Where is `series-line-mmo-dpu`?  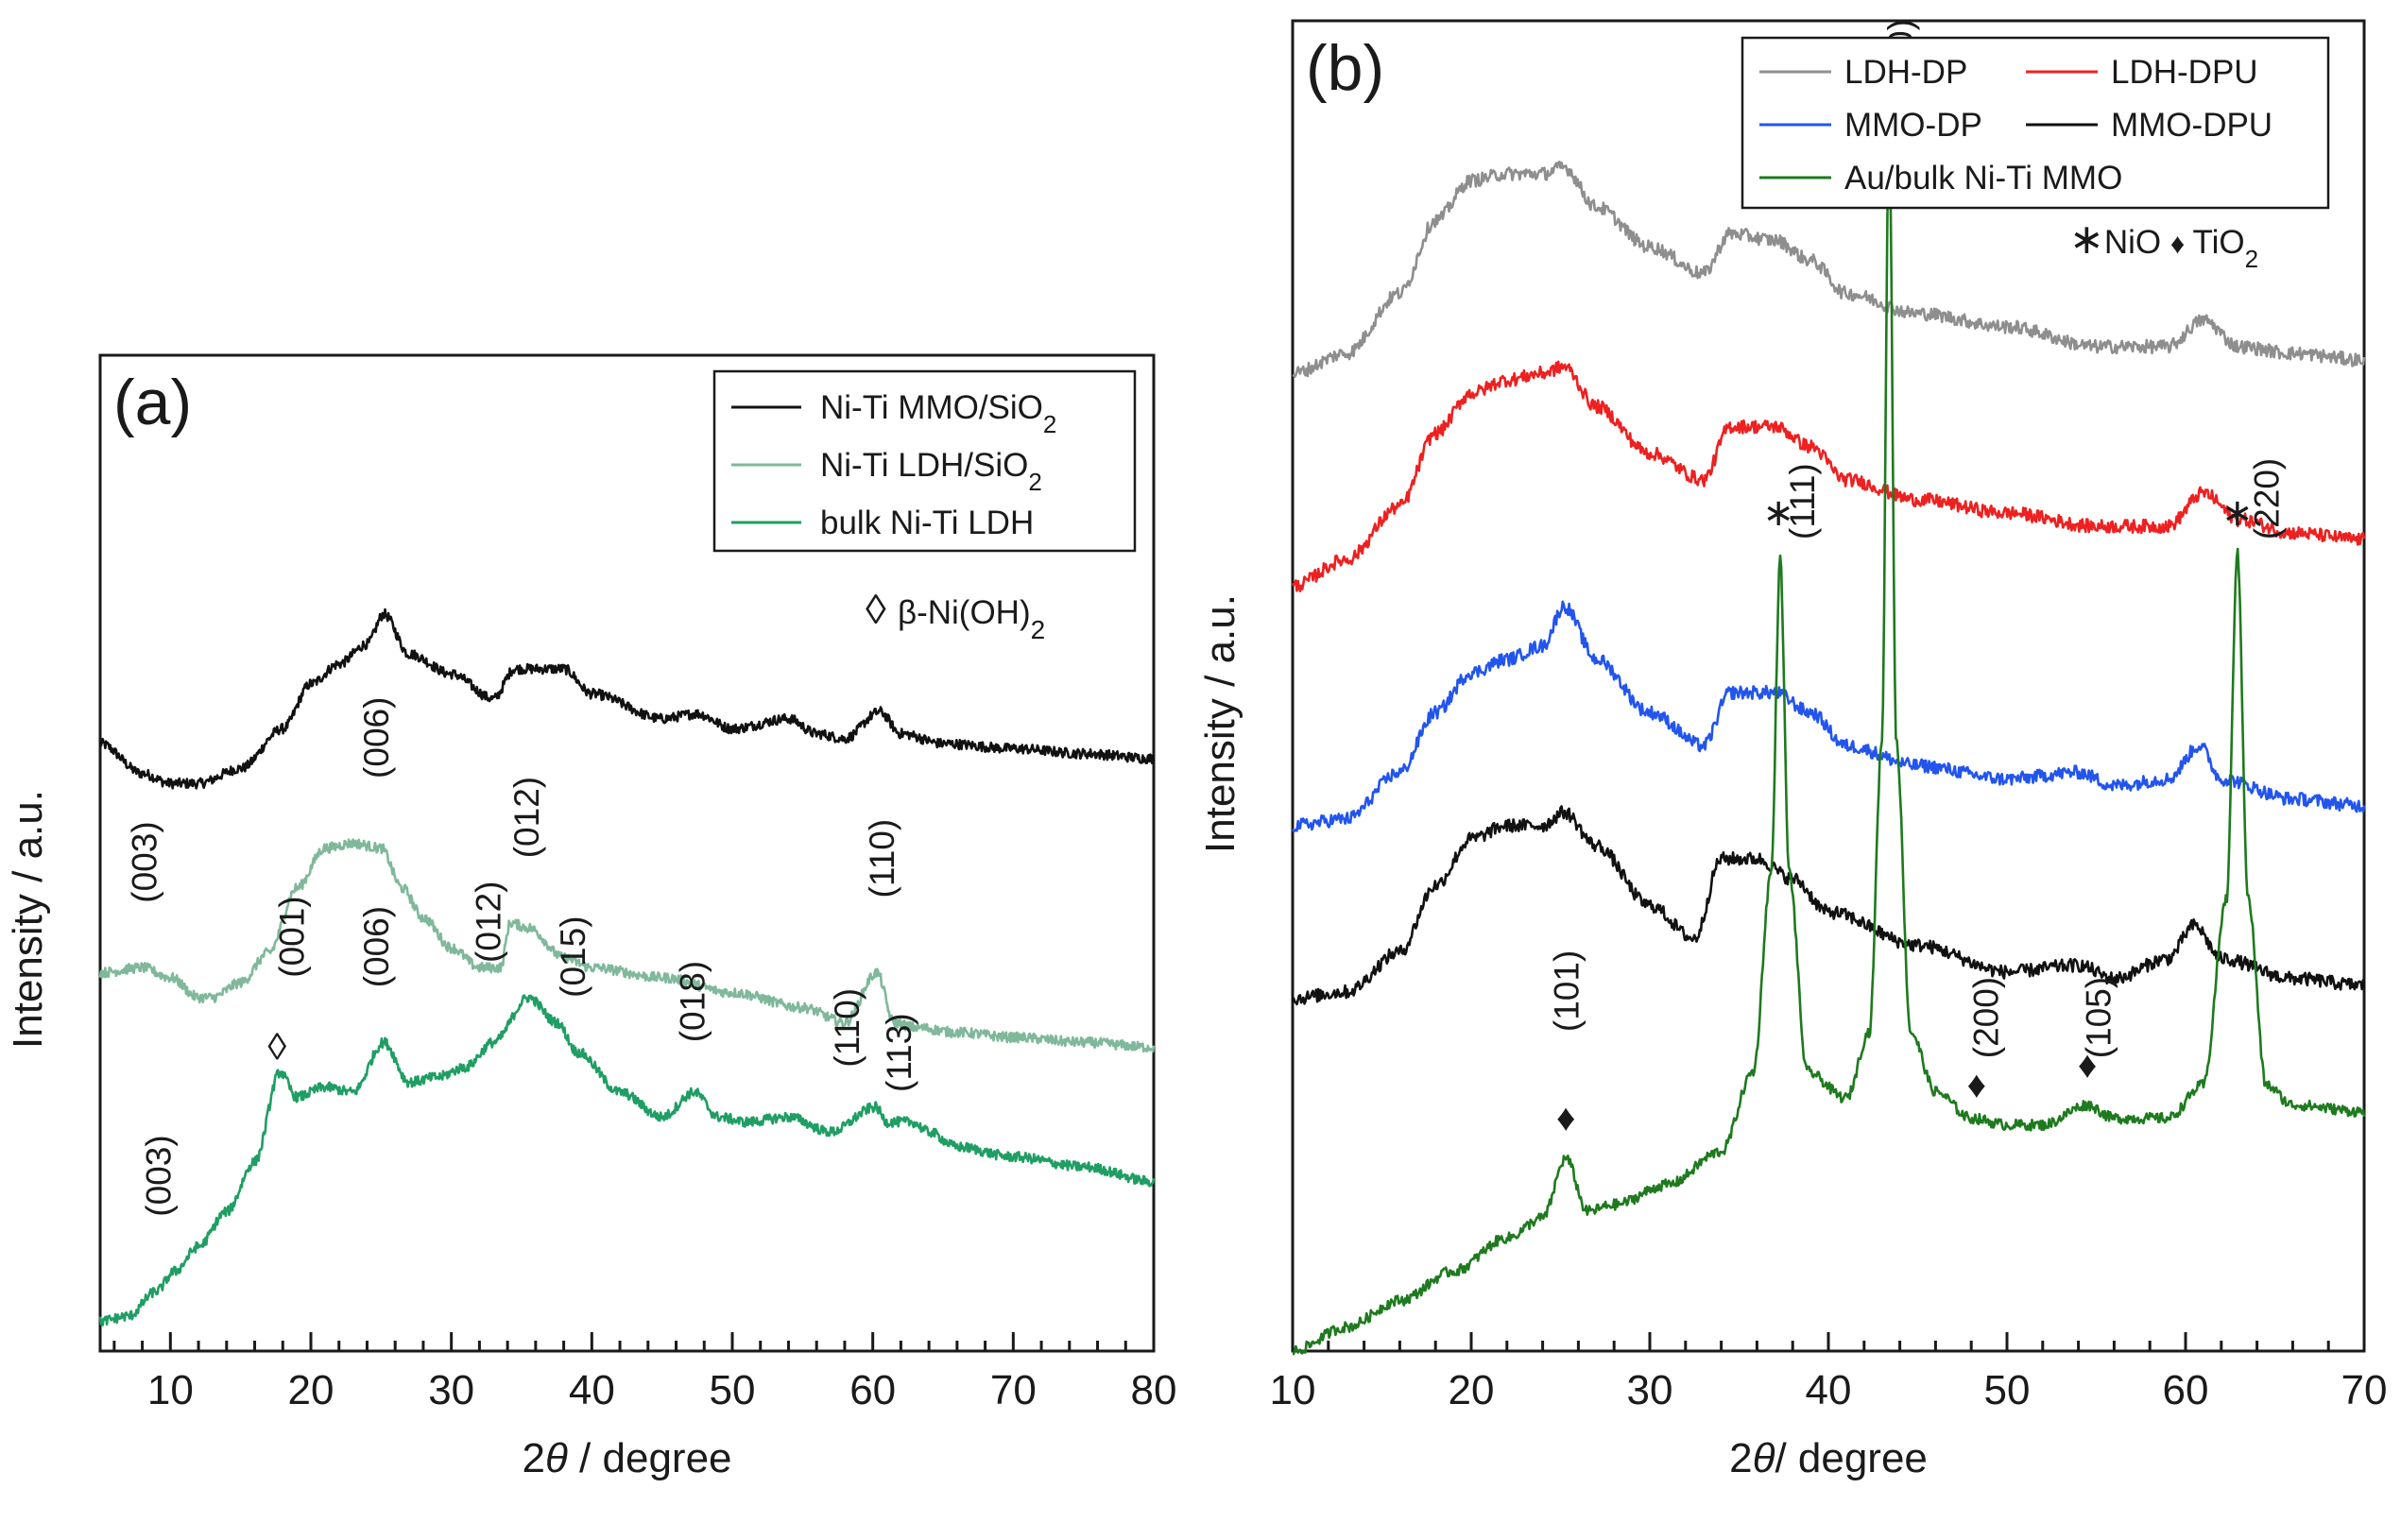
series-line-mmo-dpu is located at coordinates (1828, 906).